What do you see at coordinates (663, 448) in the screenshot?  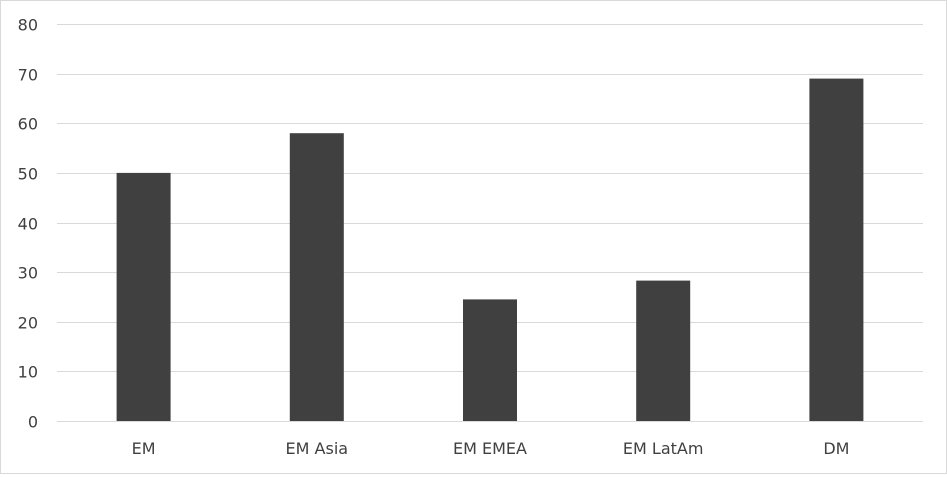 I see `x-tick-label: EM LatAm` at bounding box center [663, 448].